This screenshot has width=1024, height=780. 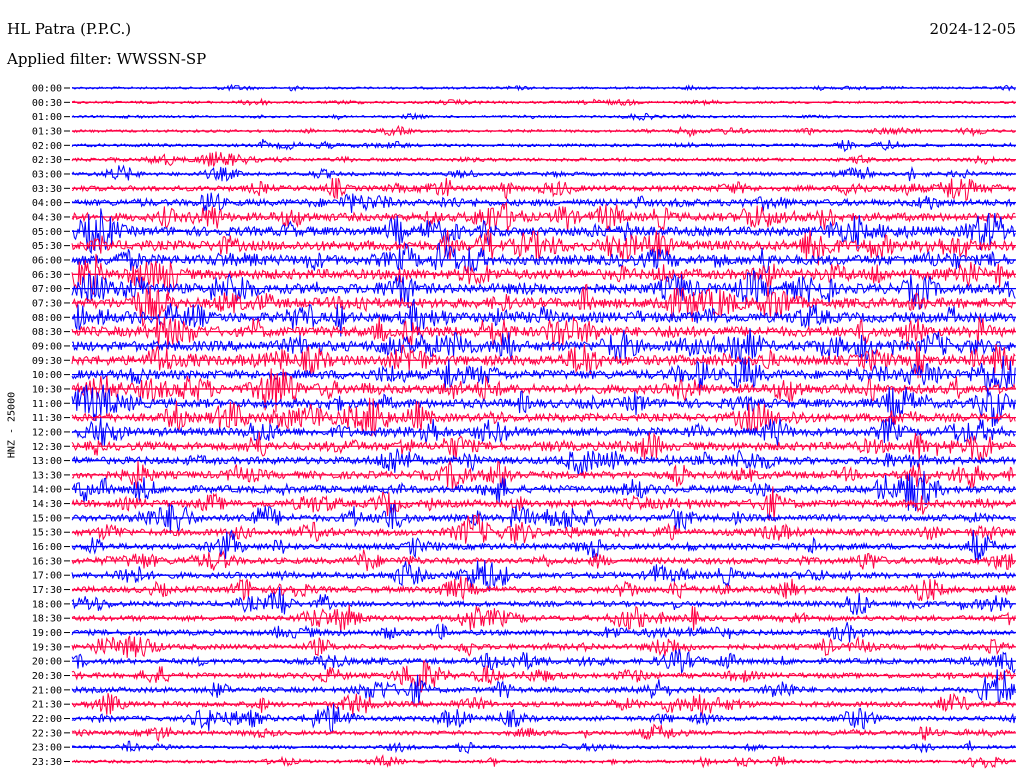 What do you see at coordinates (47, 662) in the screenshot?
I see `row-time-label: 20:00` at bounding box center [47, 662].